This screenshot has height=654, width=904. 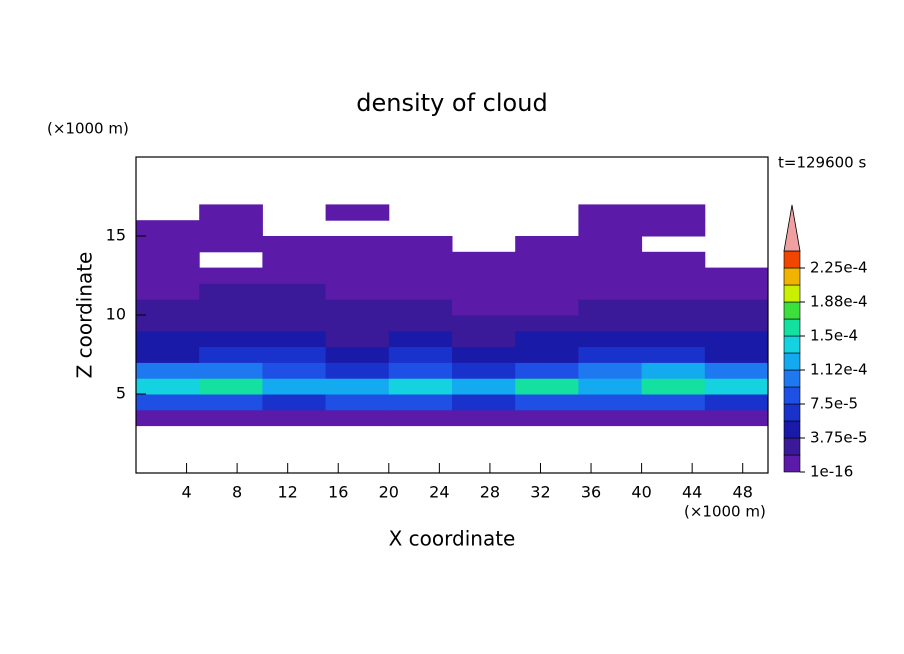 What do you see at coordinates (288, 492) in the screenshot?
I see `x-tick-label: 12` at bounding box center [288, 492].